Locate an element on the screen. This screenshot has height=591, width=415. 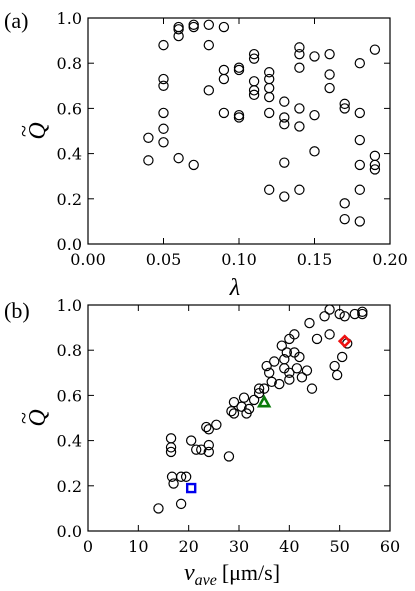
y-tick-label: 0.6 is located at coordinates (69, 395).